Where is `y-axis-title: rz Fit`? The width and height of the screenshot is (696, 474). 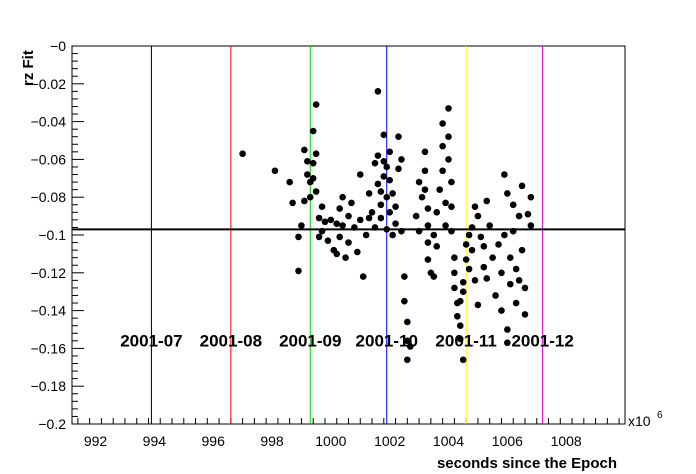 y-axis-title: rz Fit is located at coordinates (28, 68).